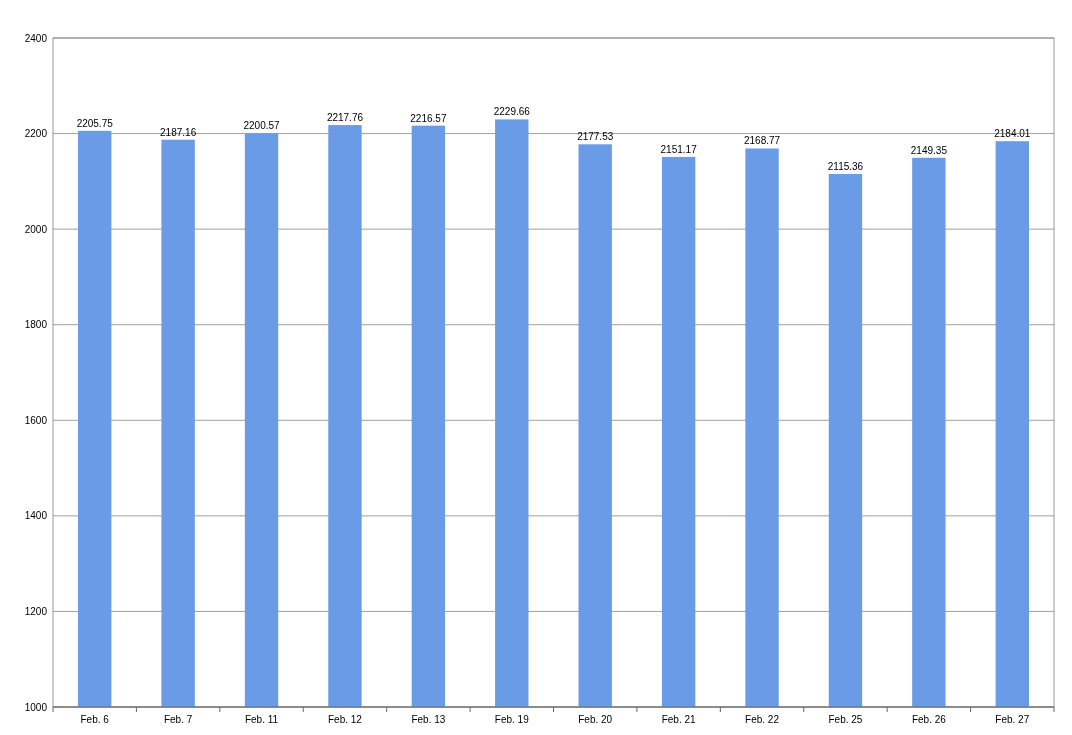 This screenshot has height=735, width=1072. Describe the element at coordinates (595, 137) in the screenshot. I see `data-label: 2177.53` at that location.